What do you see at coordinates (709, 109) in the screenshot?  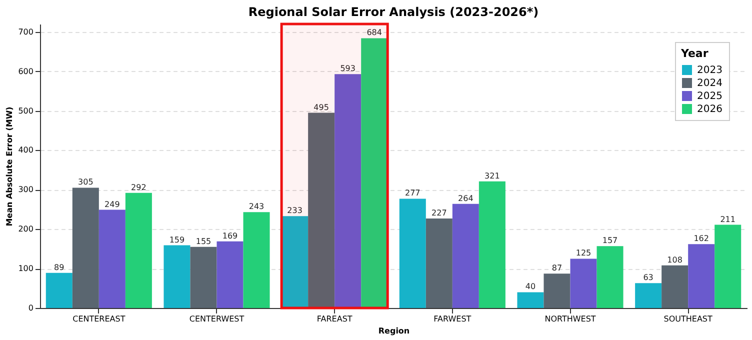 I see `legend-label: 2026` at bounding box center [709, 109].